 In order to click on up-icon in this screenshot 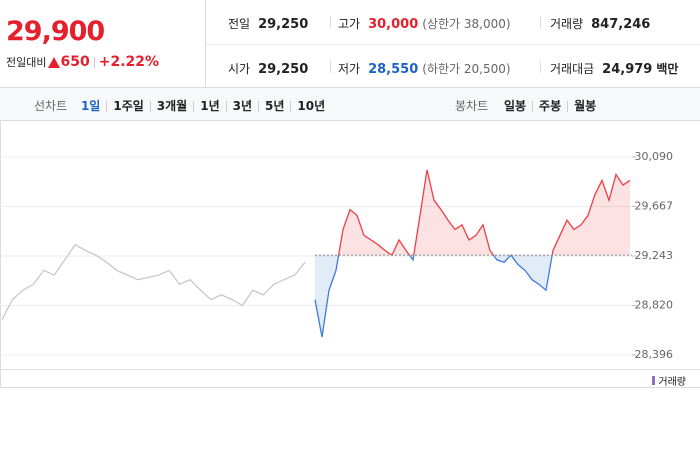, I will do `click(54, 62)`.